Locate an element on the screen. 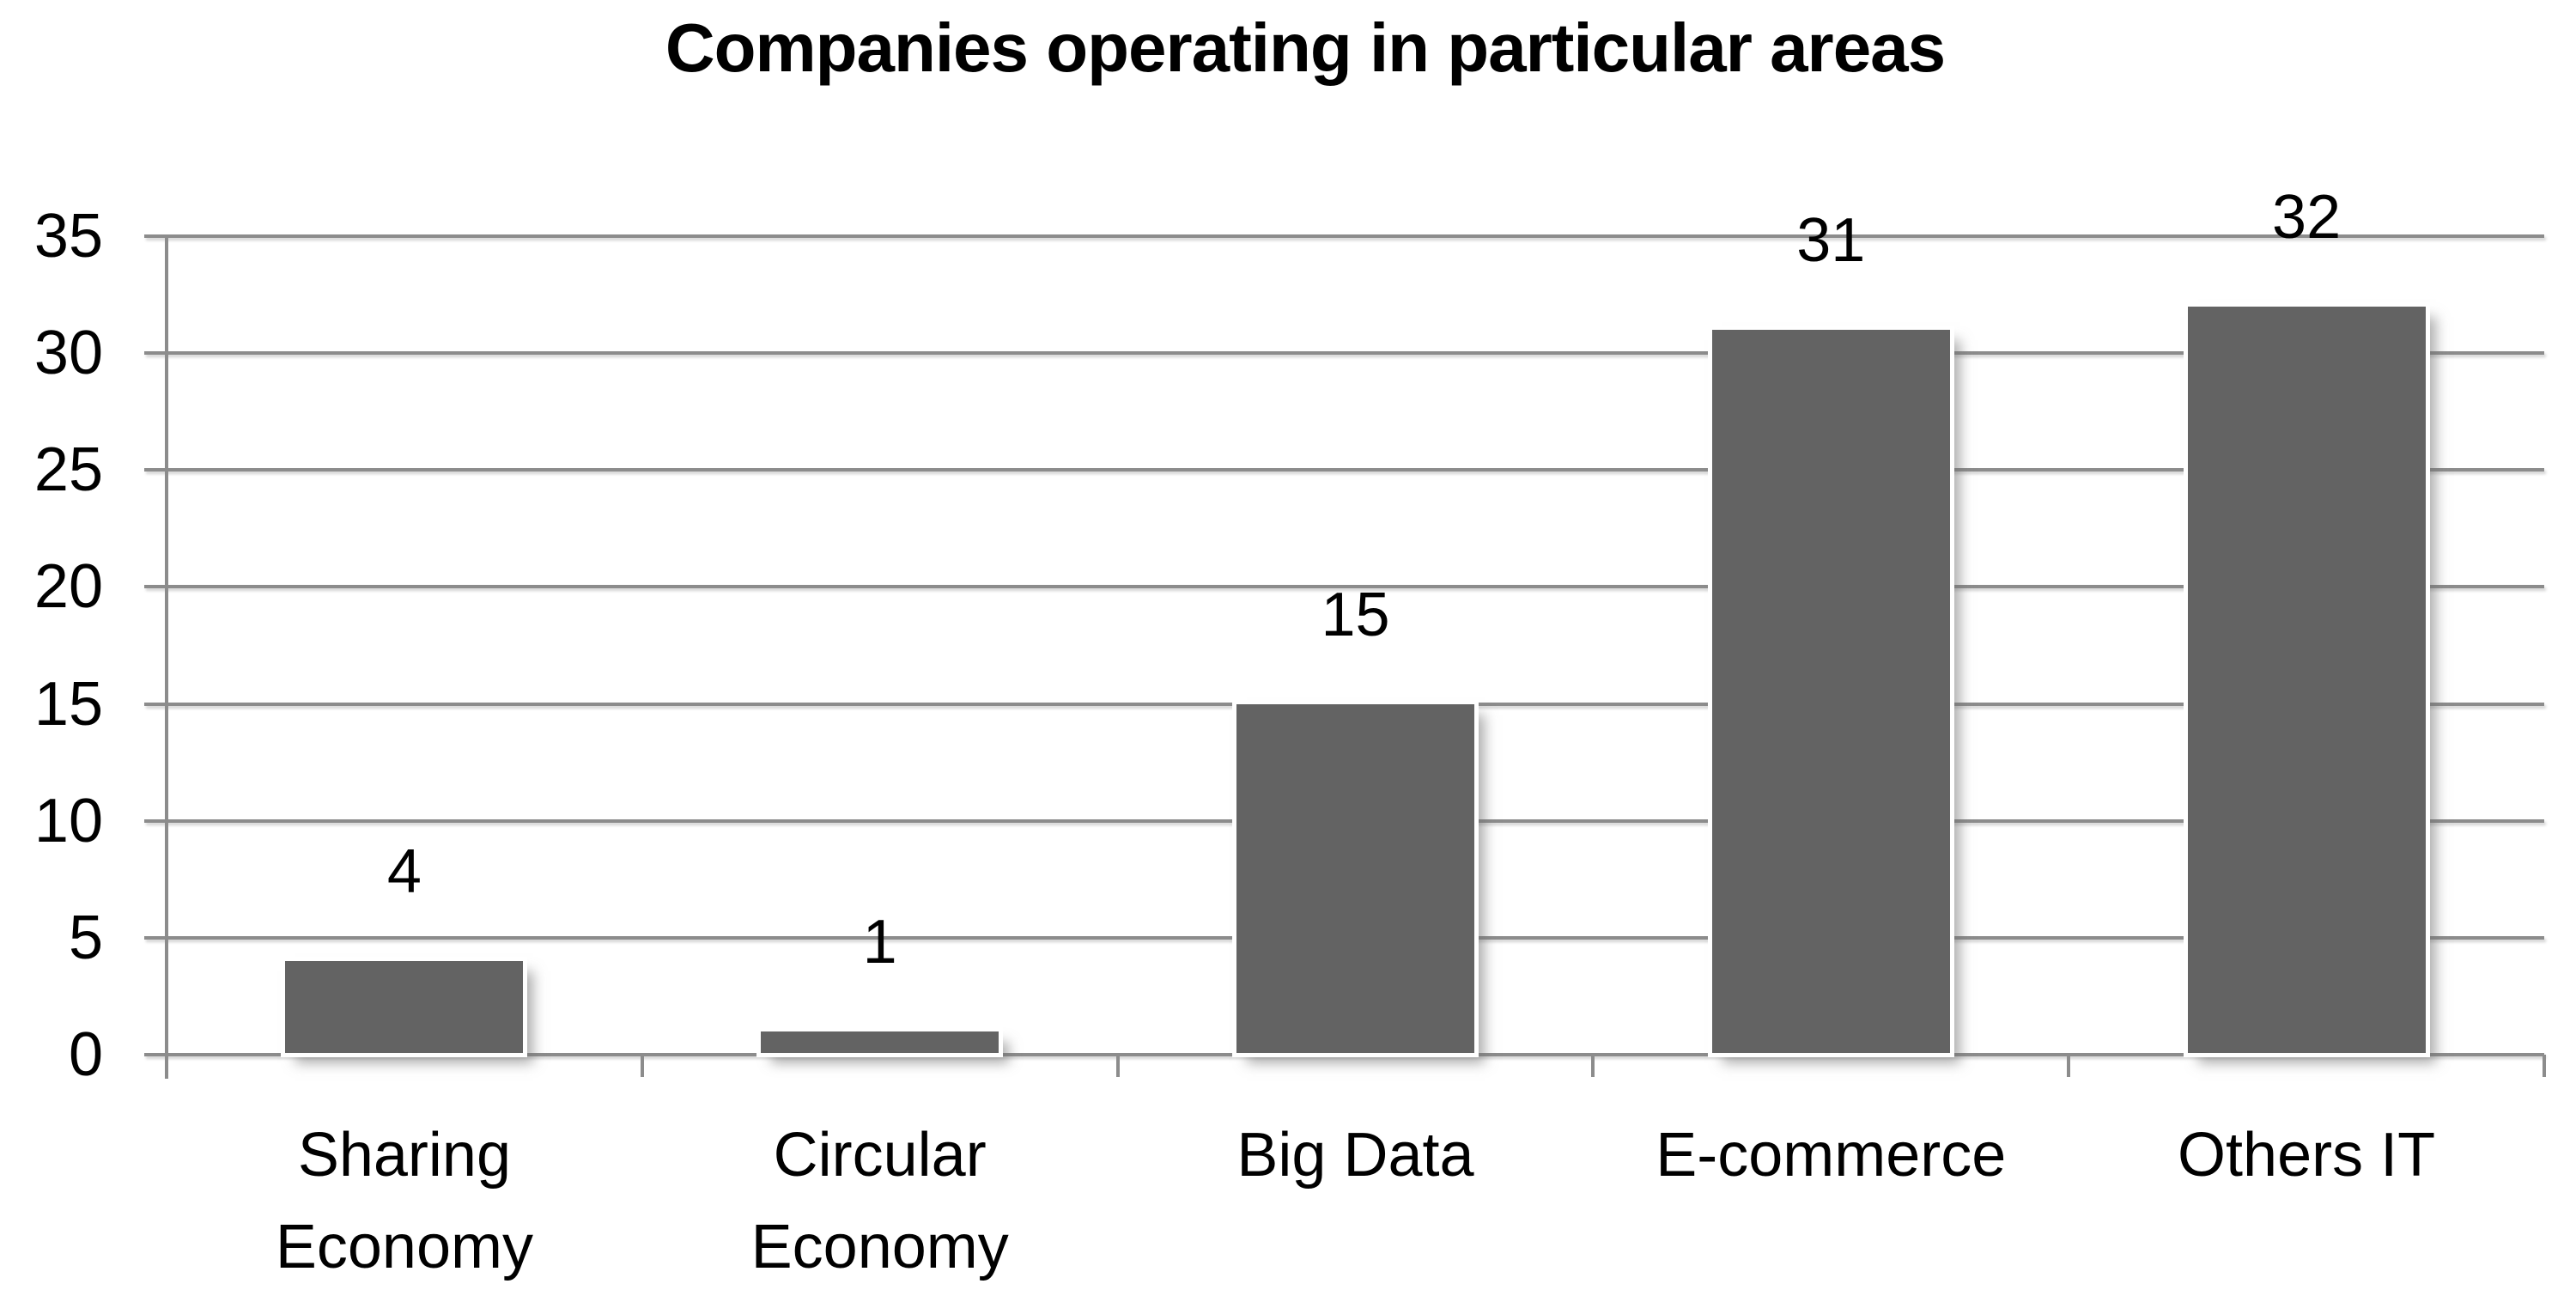  x-axis-category-label-line: E-commerce is located at coordinates (1831, 1155).